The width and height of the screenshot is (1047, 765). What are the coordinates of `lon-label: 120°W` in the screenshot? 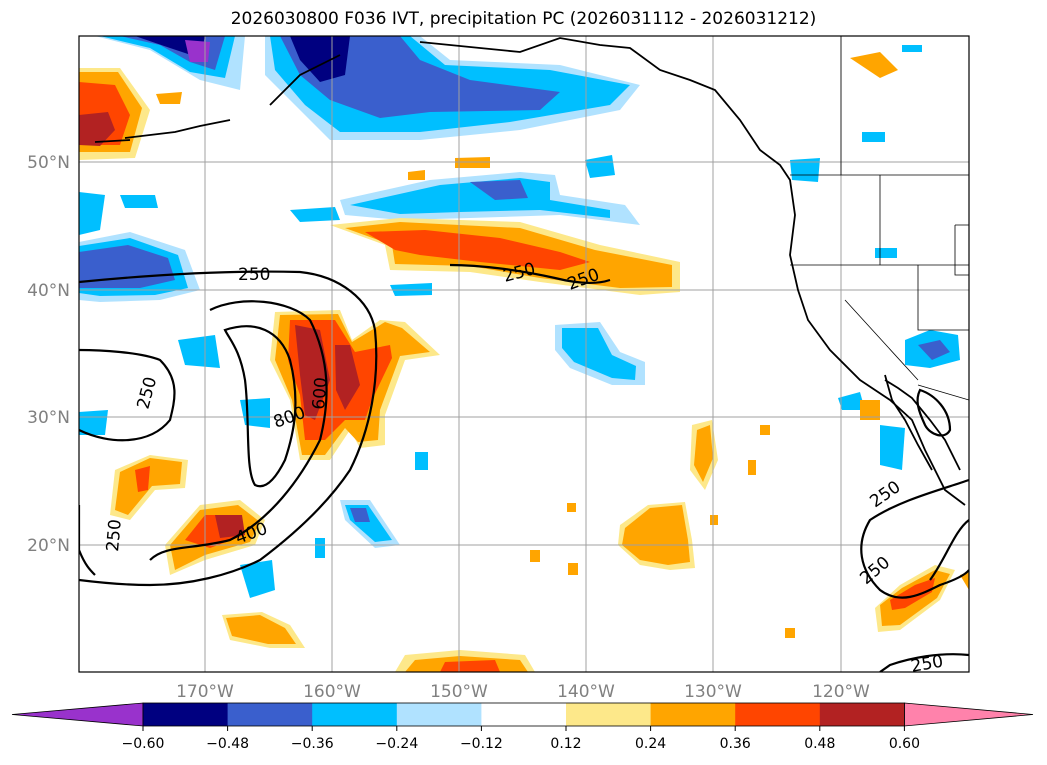 It's located at (841, 692).